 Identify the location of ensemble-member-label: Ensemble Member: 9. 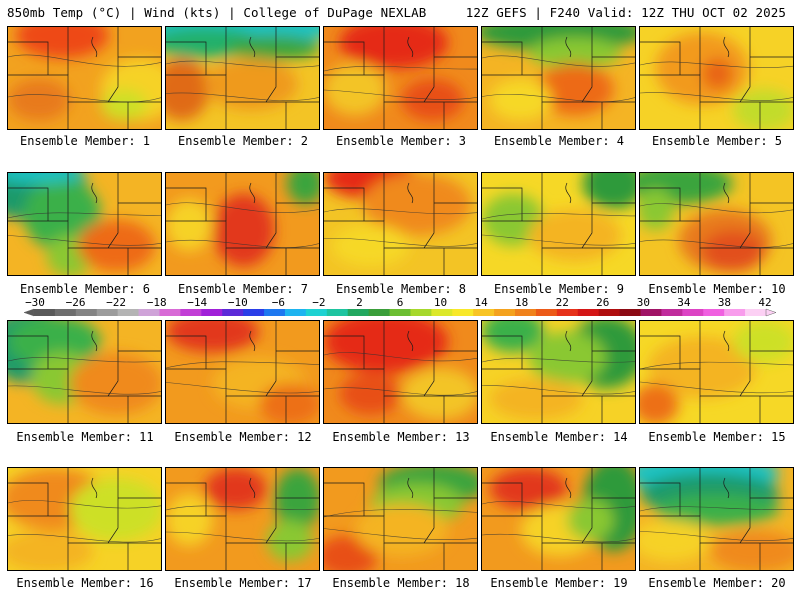
(559, 289).